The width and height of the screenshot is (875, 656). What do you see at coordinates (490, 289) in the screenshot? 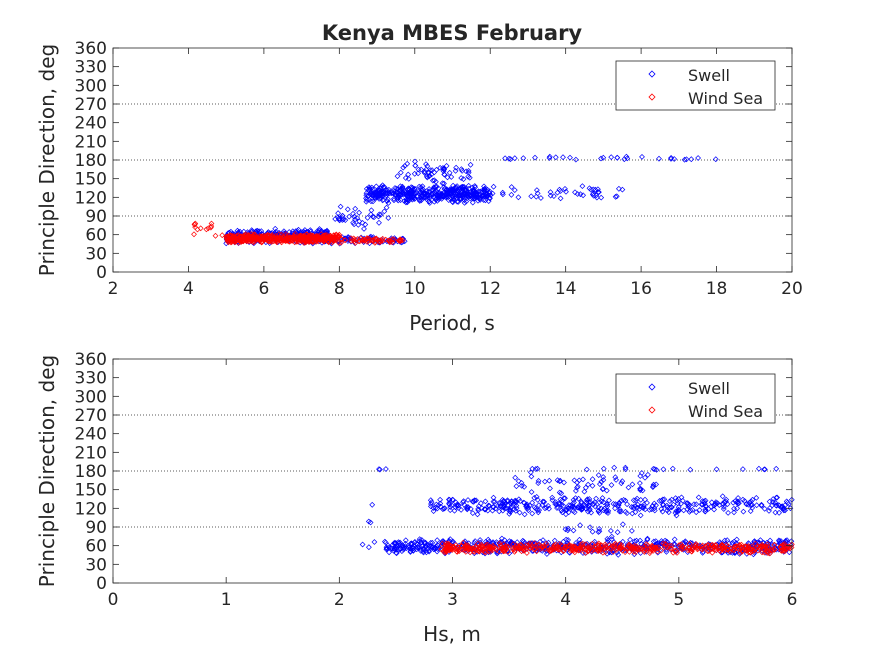
I see `x-tick-label: 12` at bounding box center [490, 289].